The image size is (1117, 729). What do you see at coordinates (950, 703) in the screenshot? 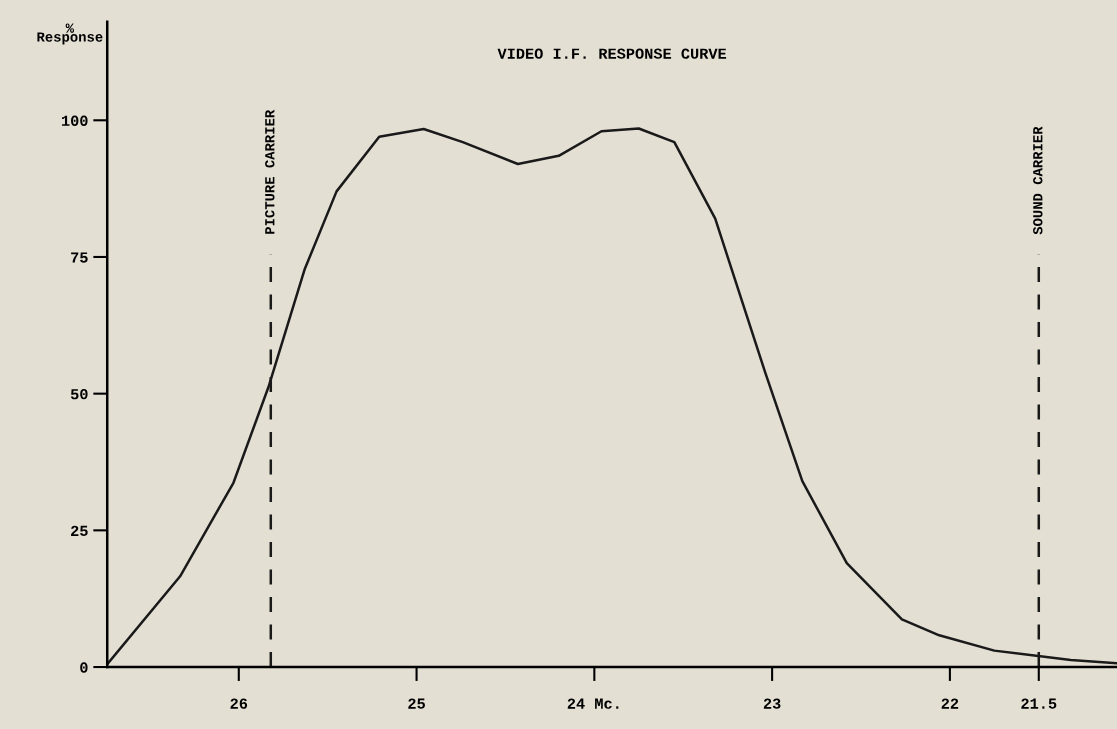
I see `x-tick-label: 22` at bounding box center [950, 703].